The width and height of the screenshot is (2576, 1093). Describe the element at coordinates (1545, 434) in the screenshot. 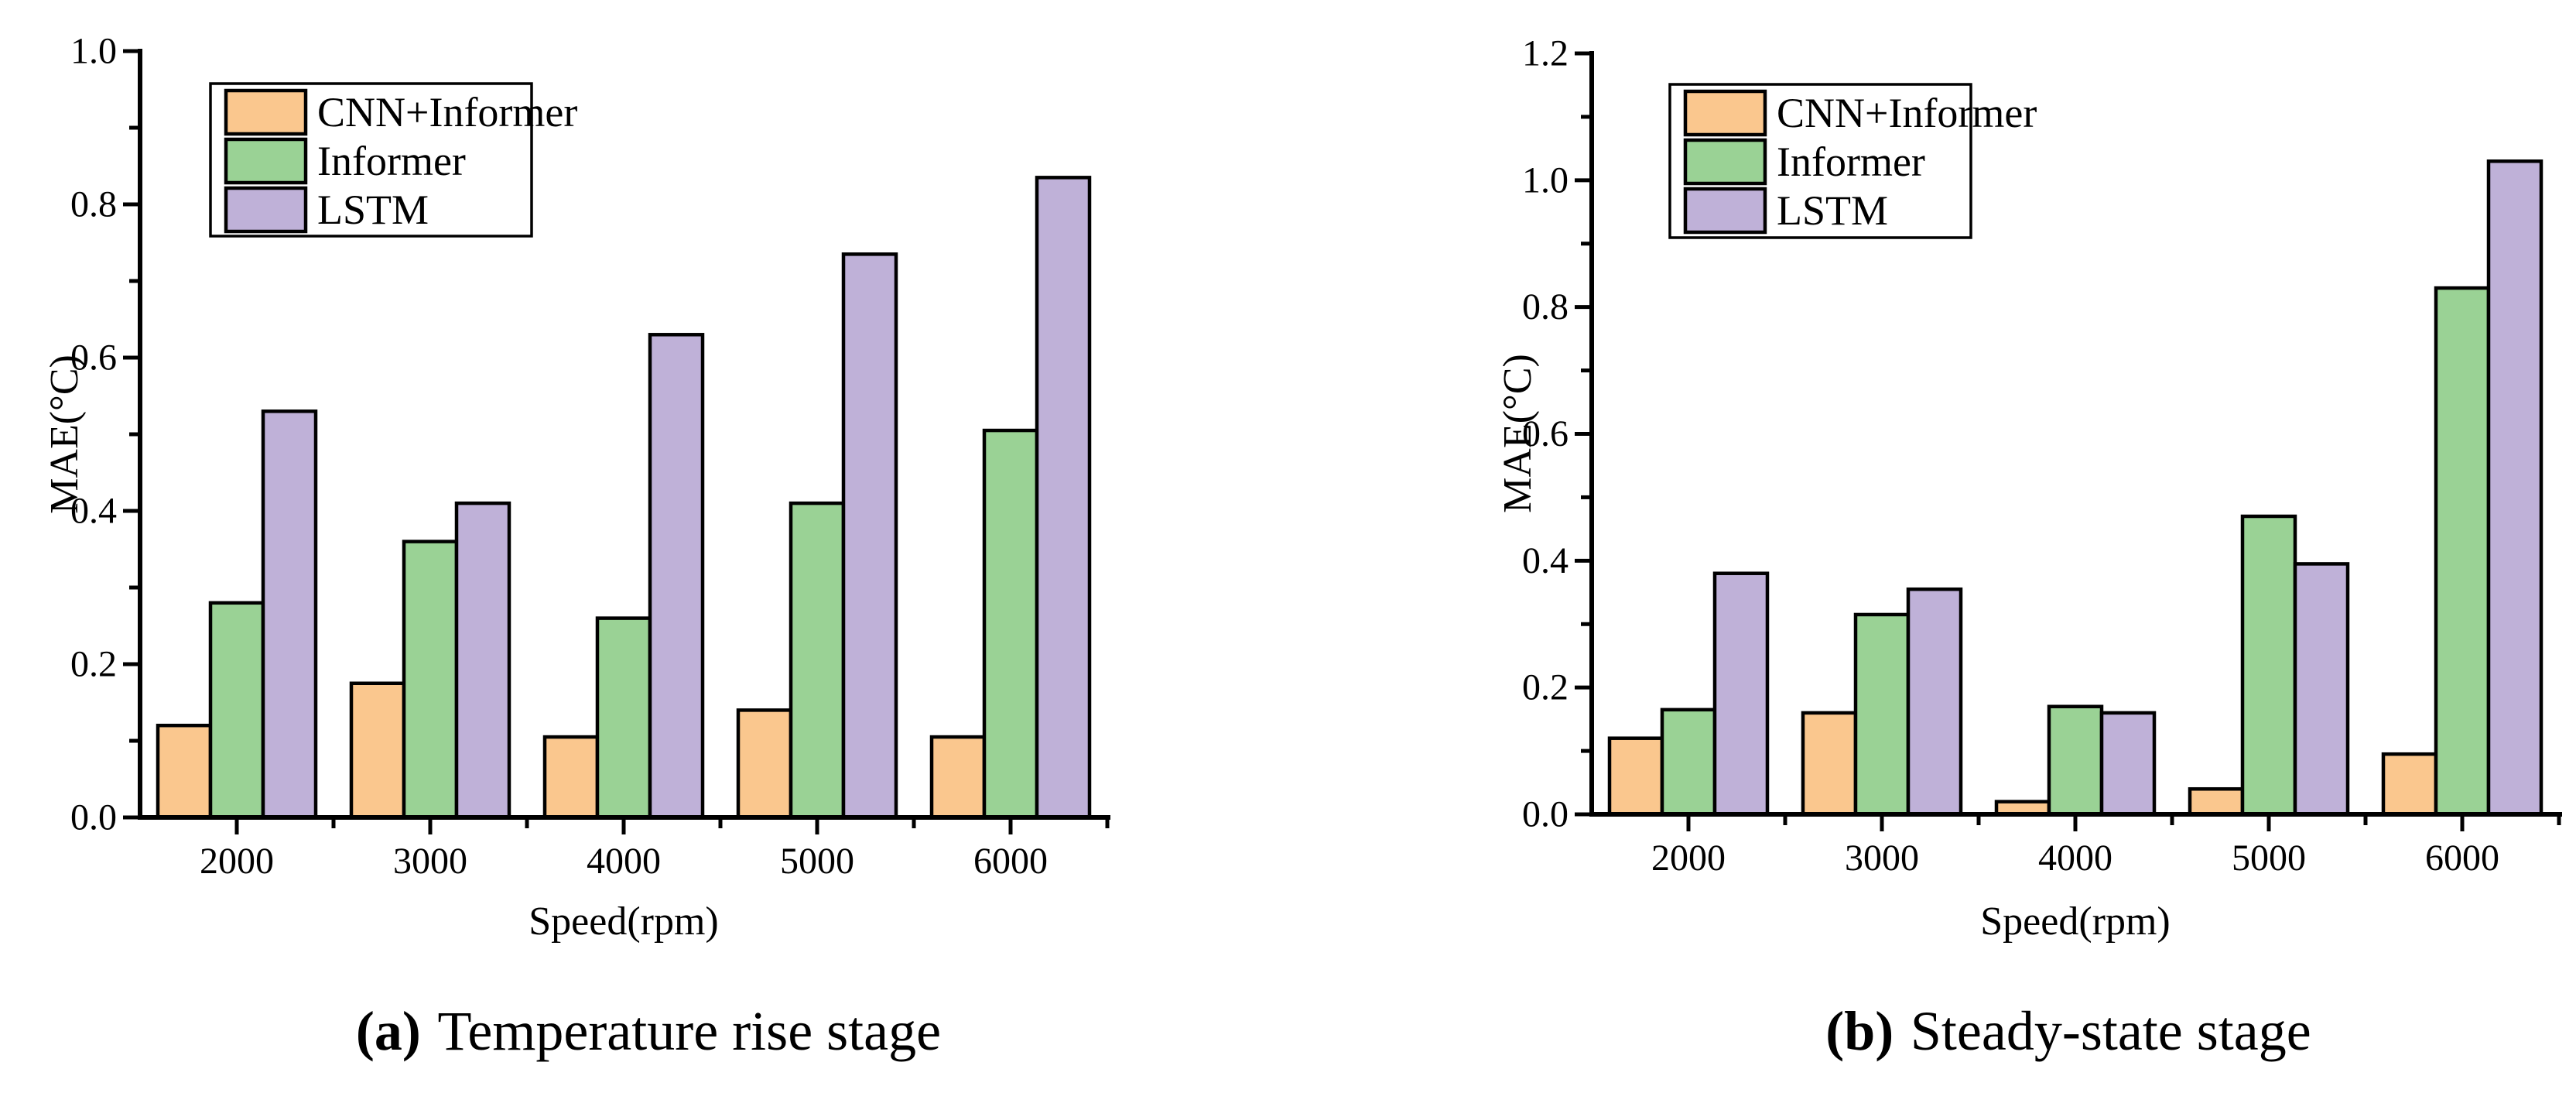

I see `y-tick-label-b: 0.6` at that location.